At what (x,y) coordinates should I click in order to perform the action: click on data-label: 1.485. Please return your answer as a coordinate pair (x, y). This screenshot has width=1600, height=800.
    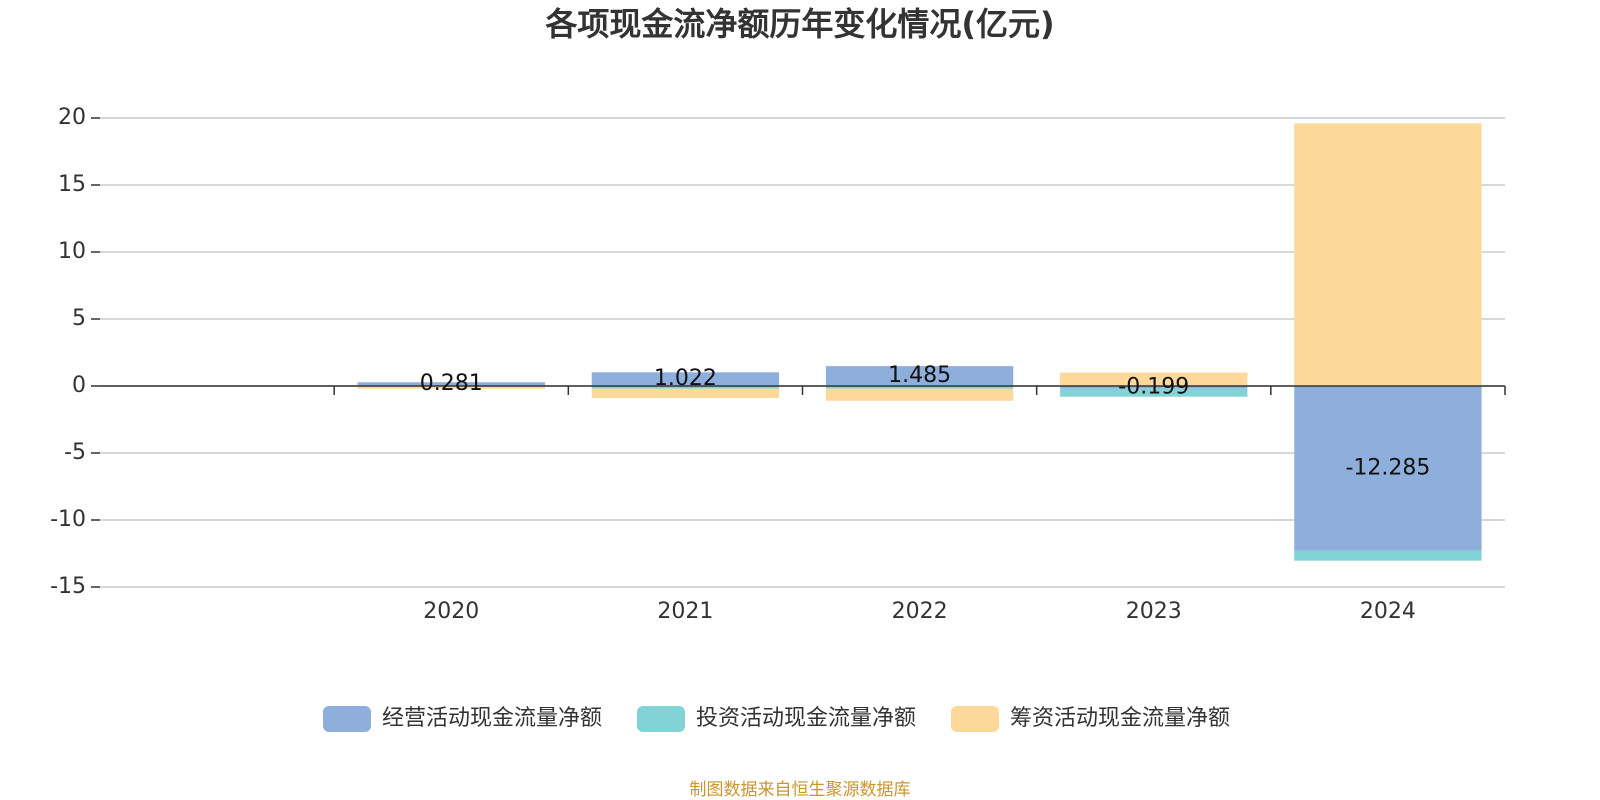
    Looking at the image, I should click on (919, 375).